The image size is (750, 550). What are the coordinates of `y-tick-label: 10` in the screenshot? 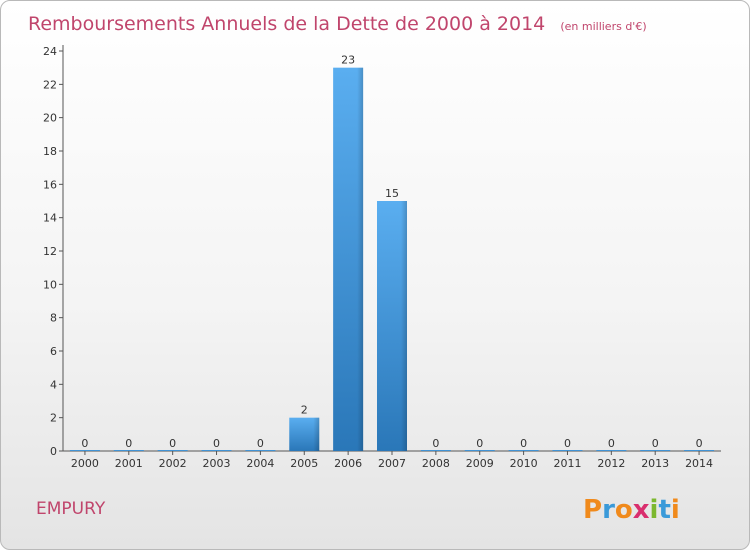 It's located at (50, 284).